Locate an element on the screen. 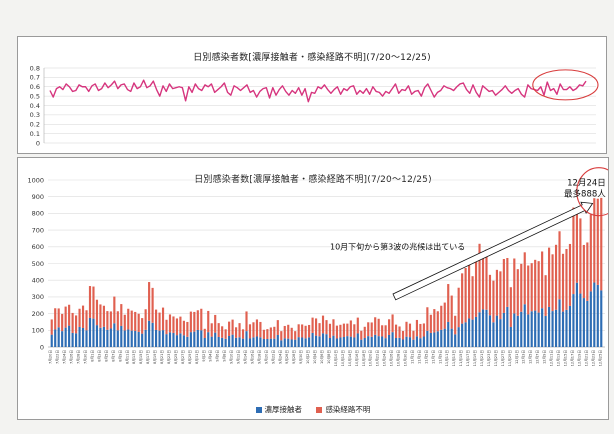 This screenshot has height=434, width=614. y-tick-label: 1000 is located at coordinates (35, 180).